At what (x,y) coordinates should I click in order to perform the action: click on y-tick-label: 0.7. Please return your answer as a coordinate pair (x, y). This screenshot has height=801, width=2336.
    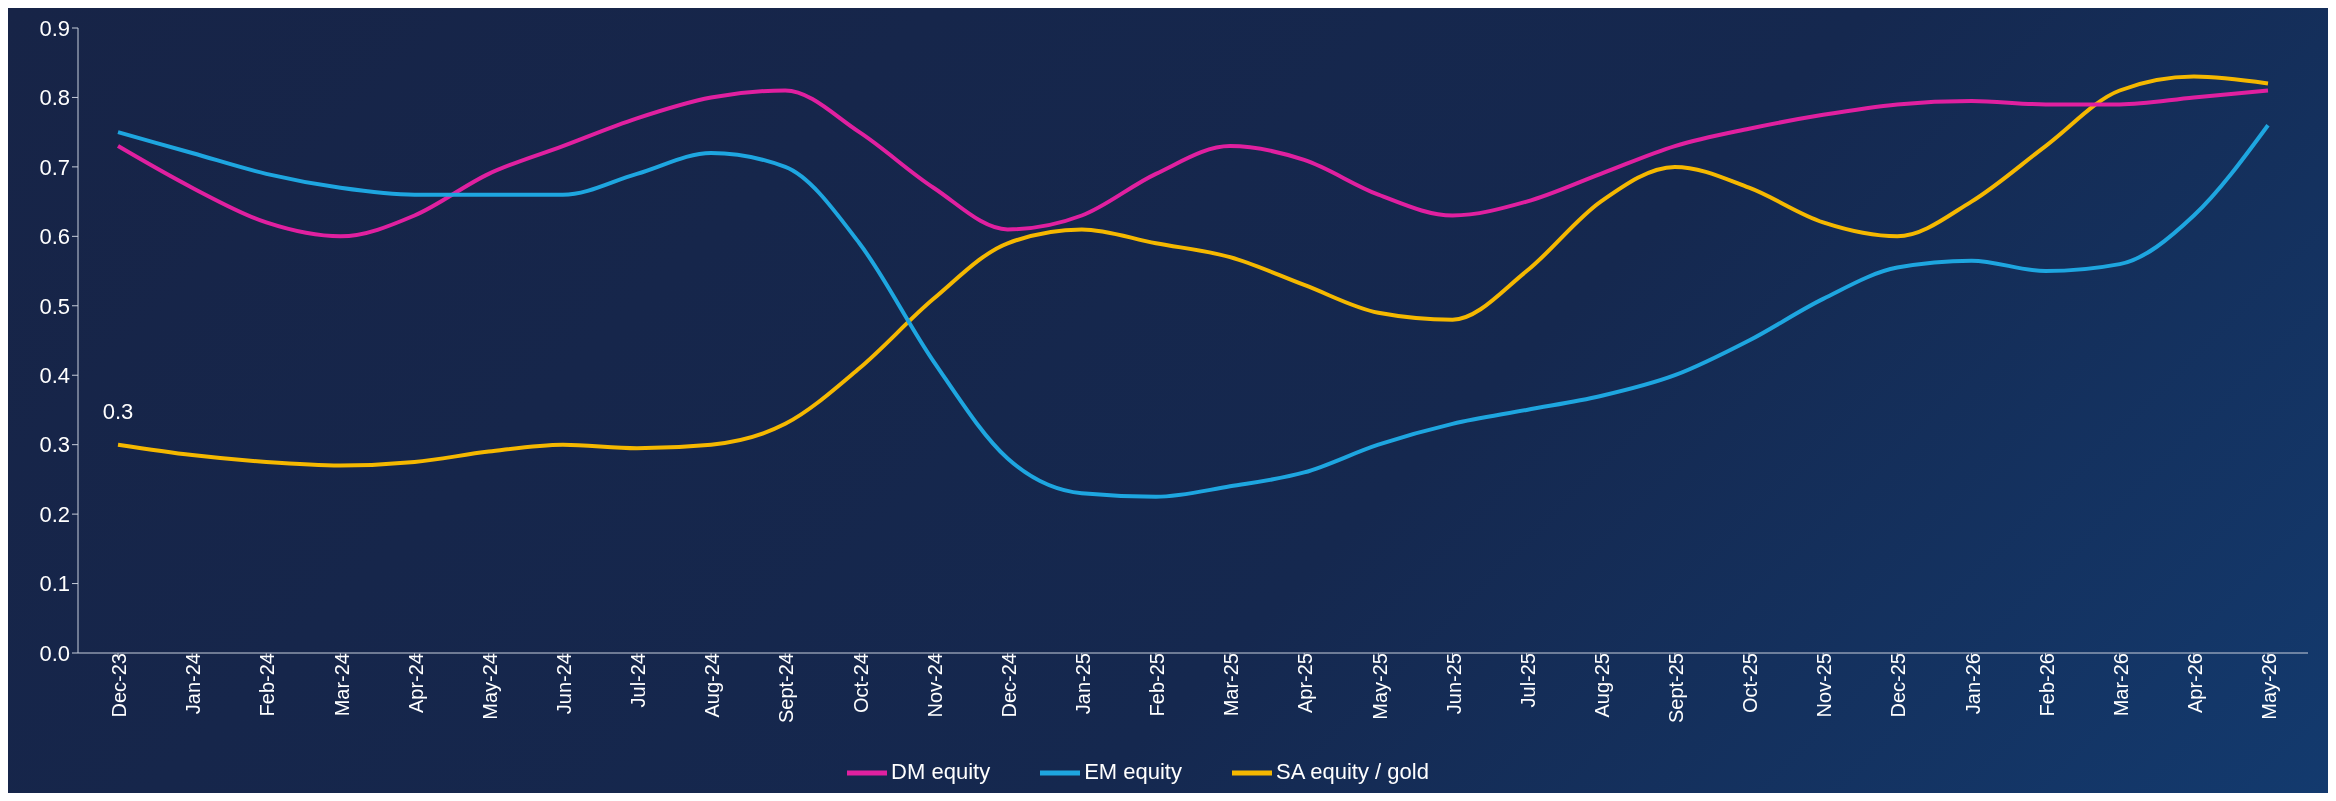
    Looking at the image, I should click on (54, 167).